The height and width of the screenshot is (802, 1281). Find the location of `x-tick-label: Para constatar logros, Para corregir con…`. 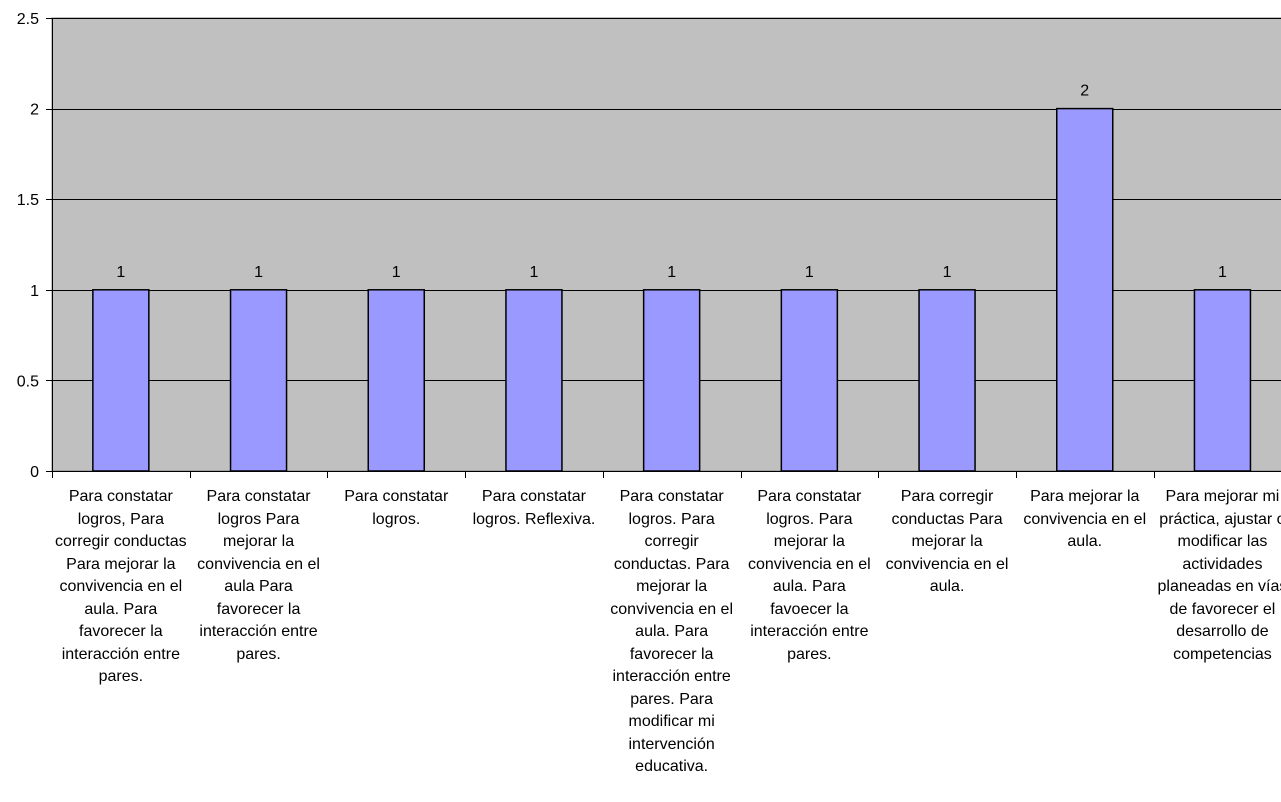

x-tick-label: Para constatar logros, Para corregir con… is located at coordinates (121, 586).